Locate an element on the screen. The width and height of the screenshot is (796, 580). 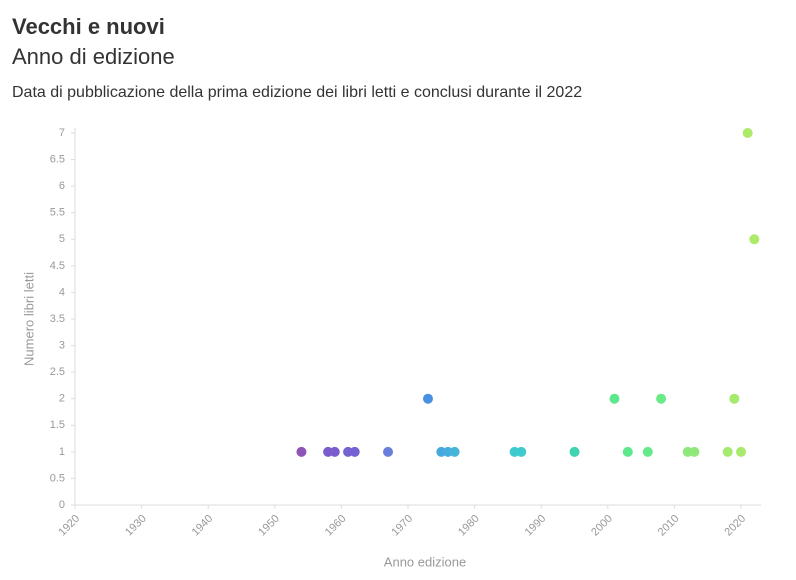
y-tick-label: 5 is located at coordinates (62, 239).